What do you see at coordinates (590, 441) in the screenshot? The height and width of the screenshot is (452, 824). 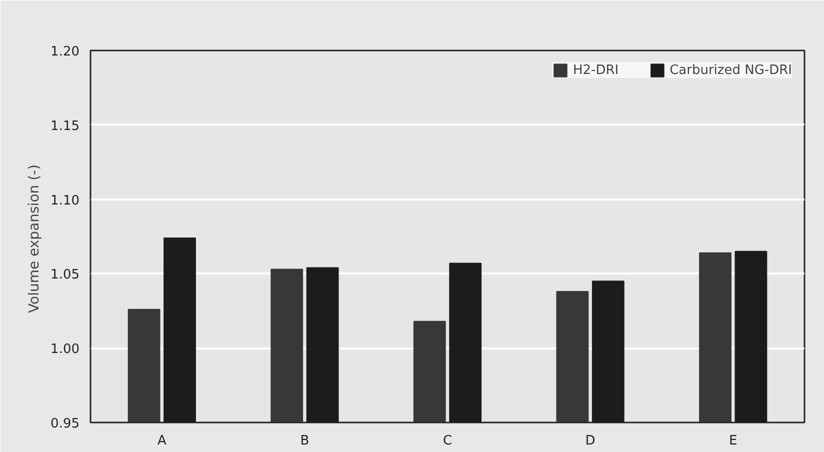 I see `x-tick-label: D` at bounding box center [590, 441].